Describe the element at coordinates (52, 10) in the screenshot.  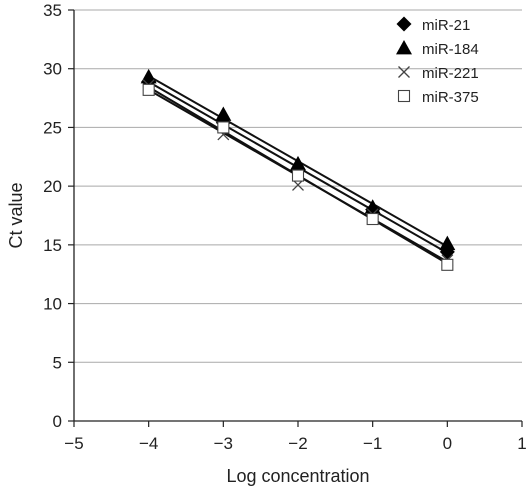
I see `y-tick-label: 35` at that location.